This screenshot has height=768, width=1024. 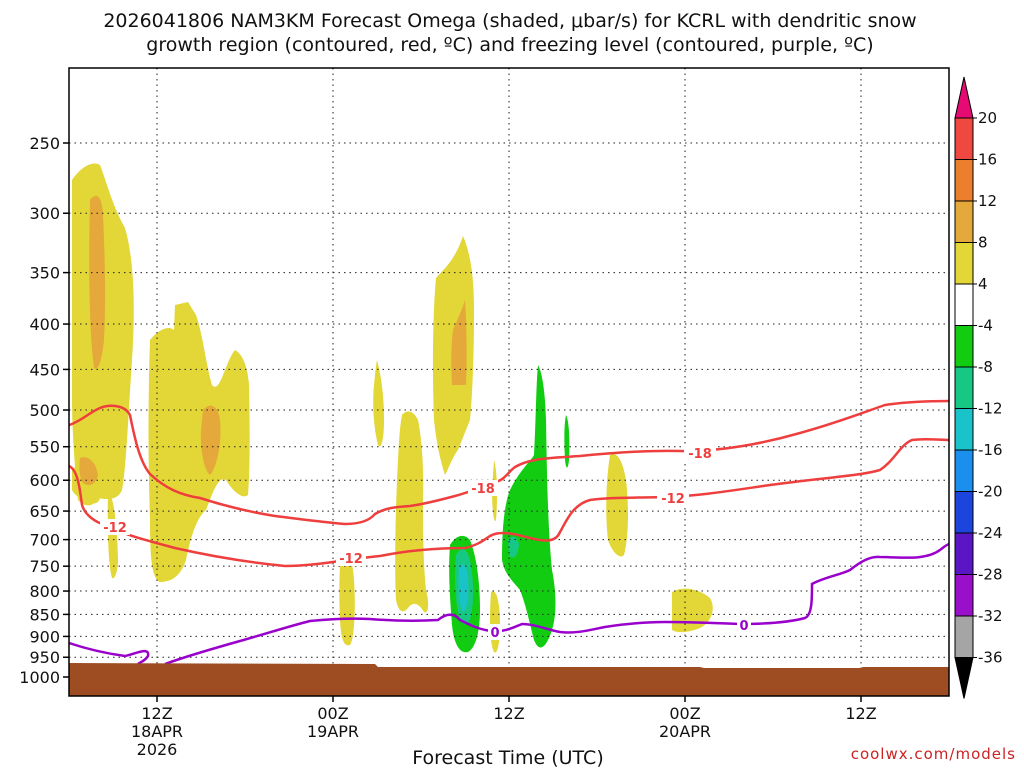 I want to click on x-tick-label: 18APR, so click(x=157, y=731).